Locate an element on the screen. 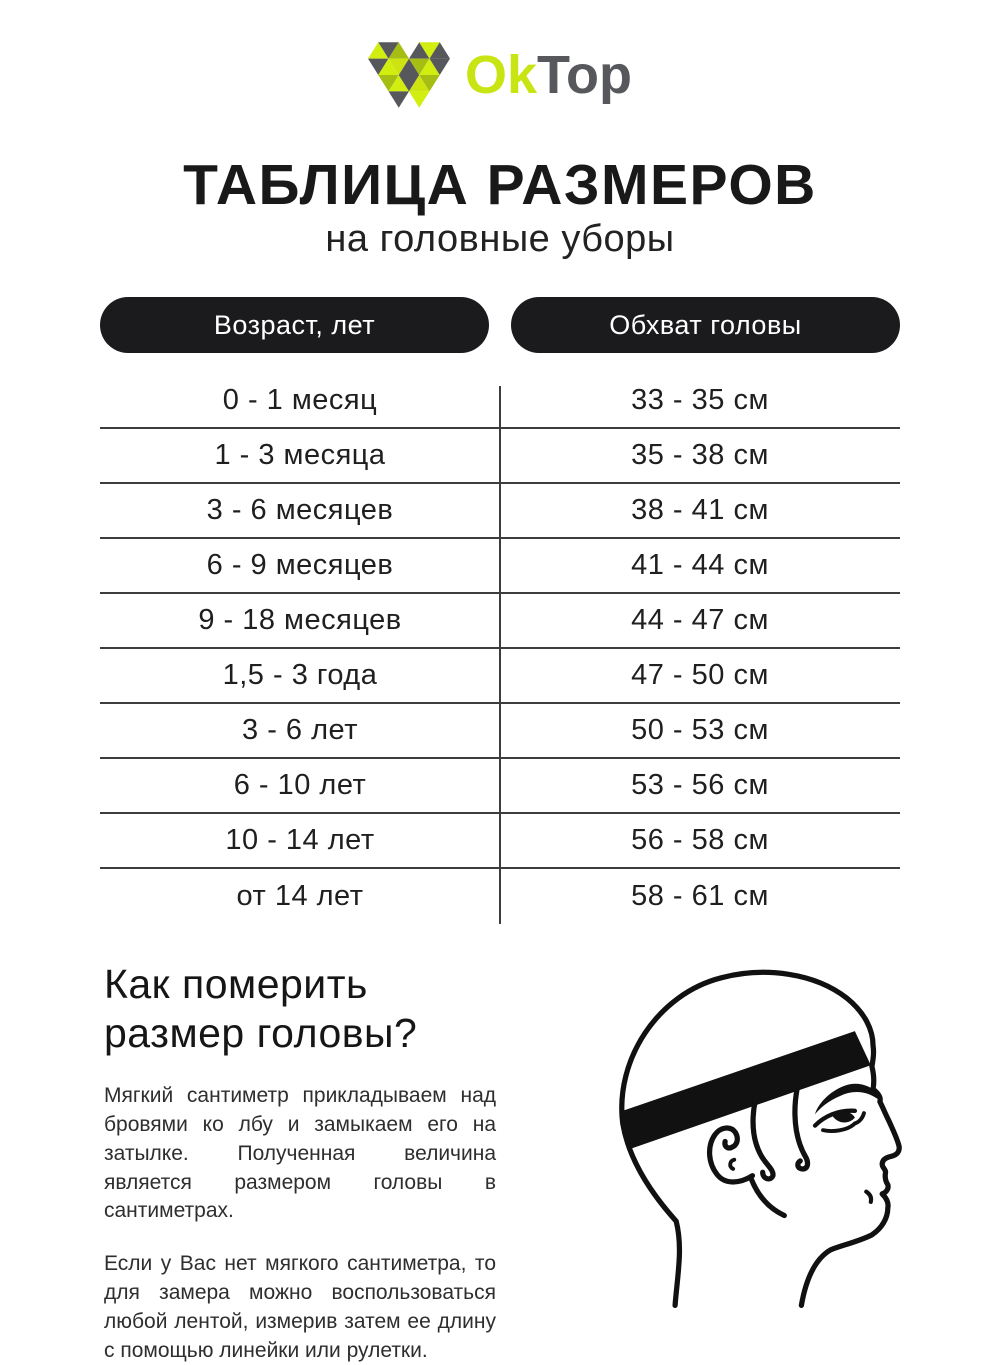 The image size is (1000, 1365). logo-triangle-heart-icon is located at coordinates (409, 75).